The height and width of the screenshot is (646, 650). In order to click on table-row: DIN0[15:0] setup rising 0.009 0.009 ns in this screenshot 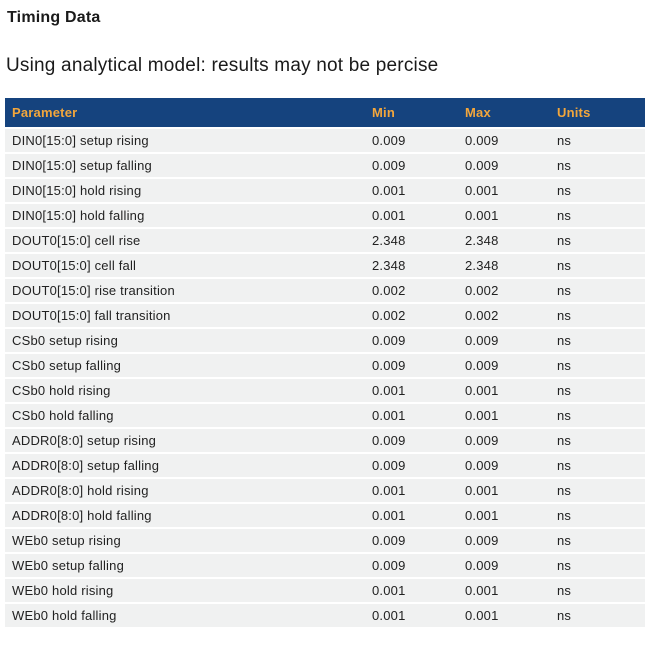, I will do `click(325, 141)`.